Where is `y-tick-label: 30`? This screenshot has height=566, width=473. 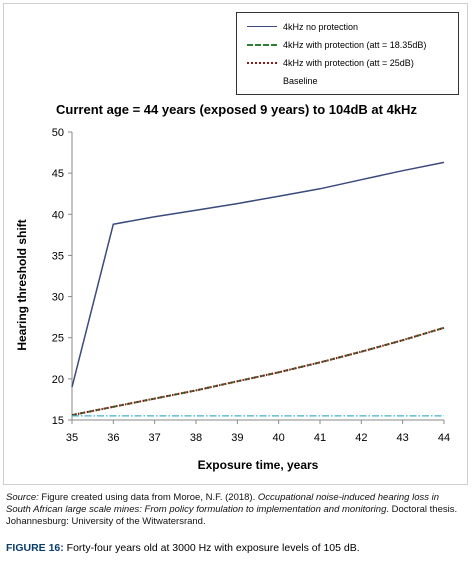
y-tick-label: 30 is located at coordinates (58, 298).